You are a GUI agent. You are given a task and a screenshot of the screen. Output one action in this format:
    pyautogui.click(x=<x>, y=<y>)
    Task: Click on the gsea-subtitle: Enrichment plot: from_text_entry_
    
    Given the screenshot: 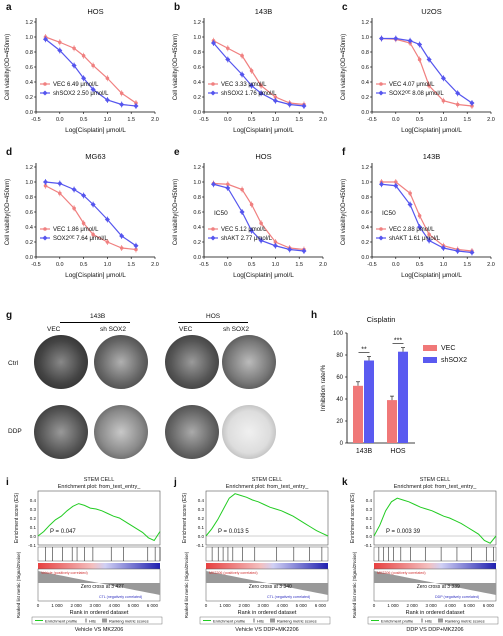 What is the action you would take?
    pyautogui.click(x=267, y=487)
    